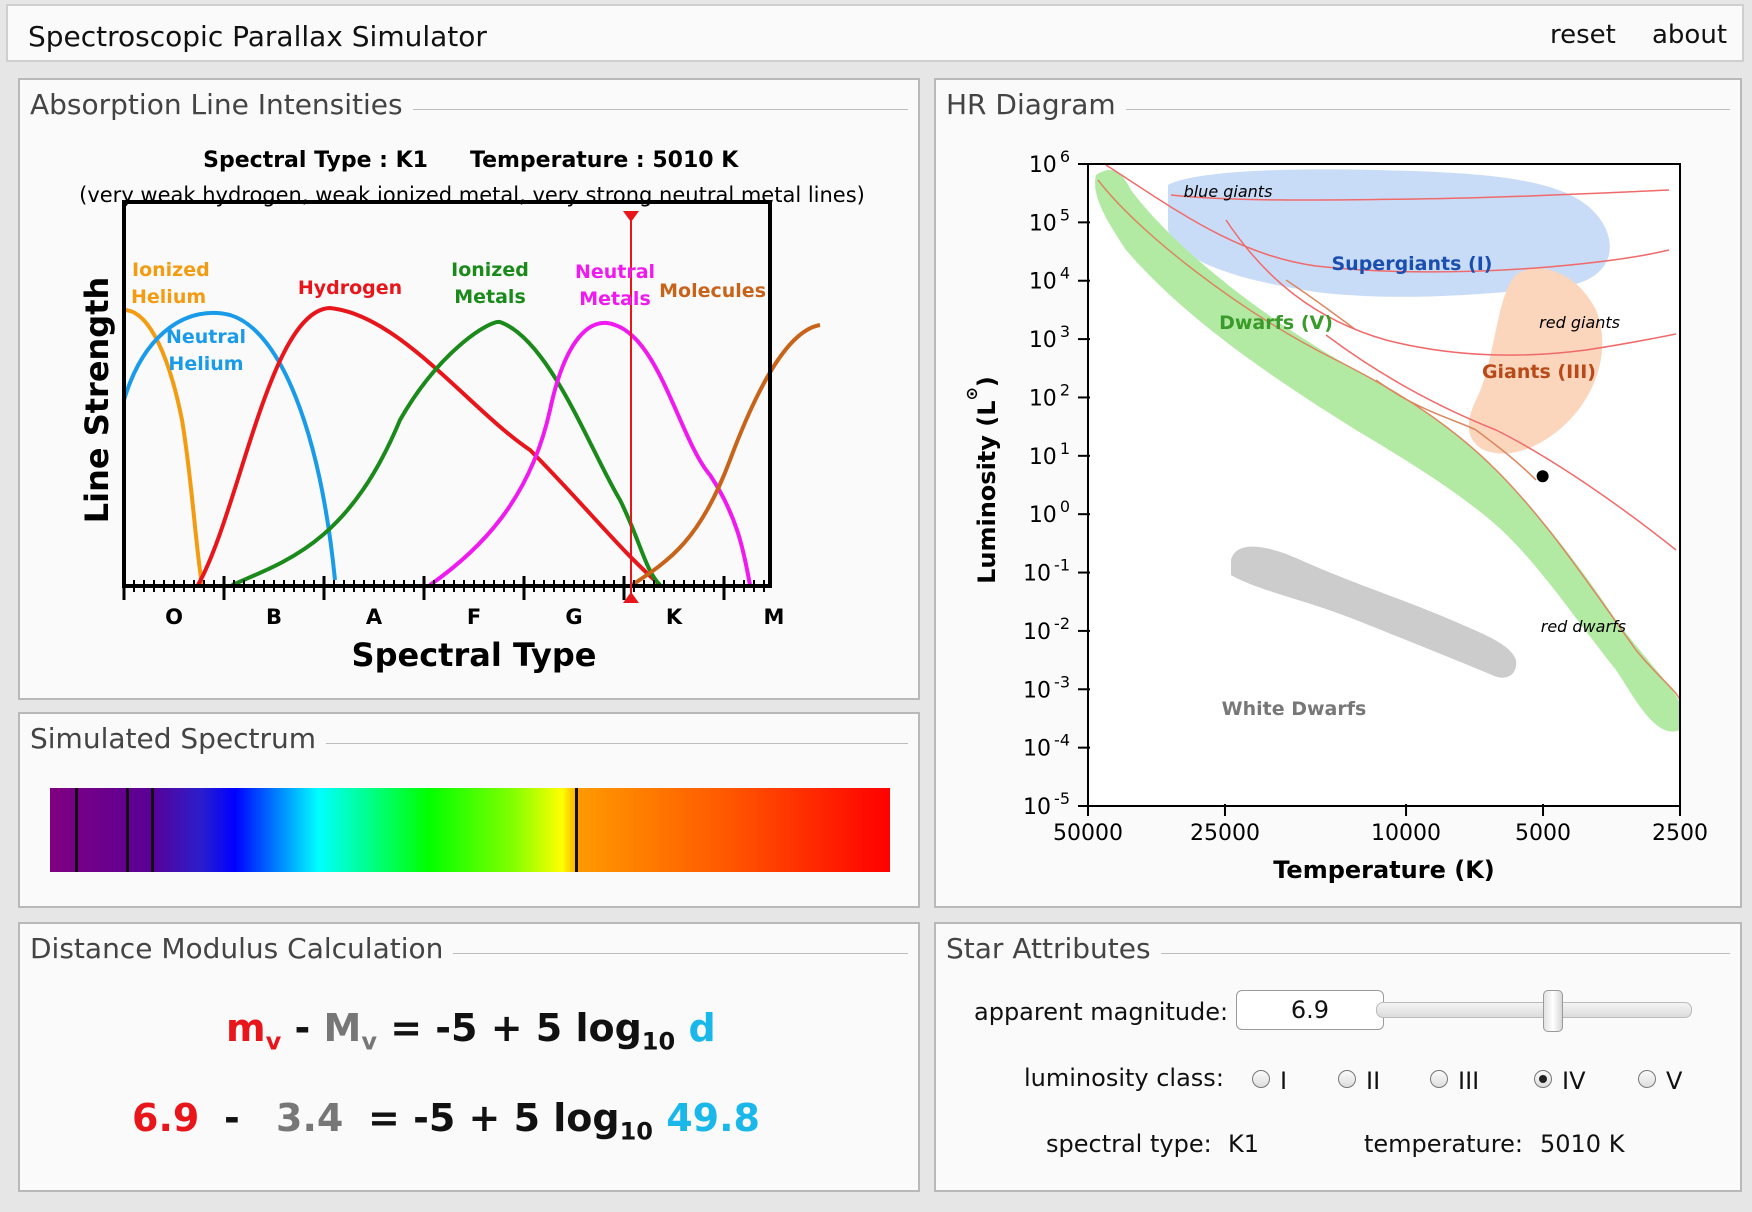  What do you see at coordinates (97, 400) in the screenshot?
I see `y-axis-label: Line Strength` at bounding box center [97, 400].